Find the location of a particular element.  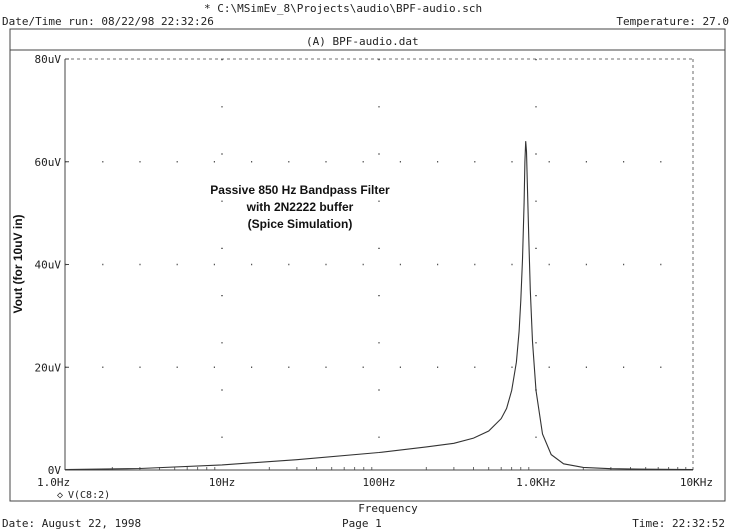

run-datetime: Date/Time run: 08/22/98 22:32:26 is located at coordinates (108, 21).